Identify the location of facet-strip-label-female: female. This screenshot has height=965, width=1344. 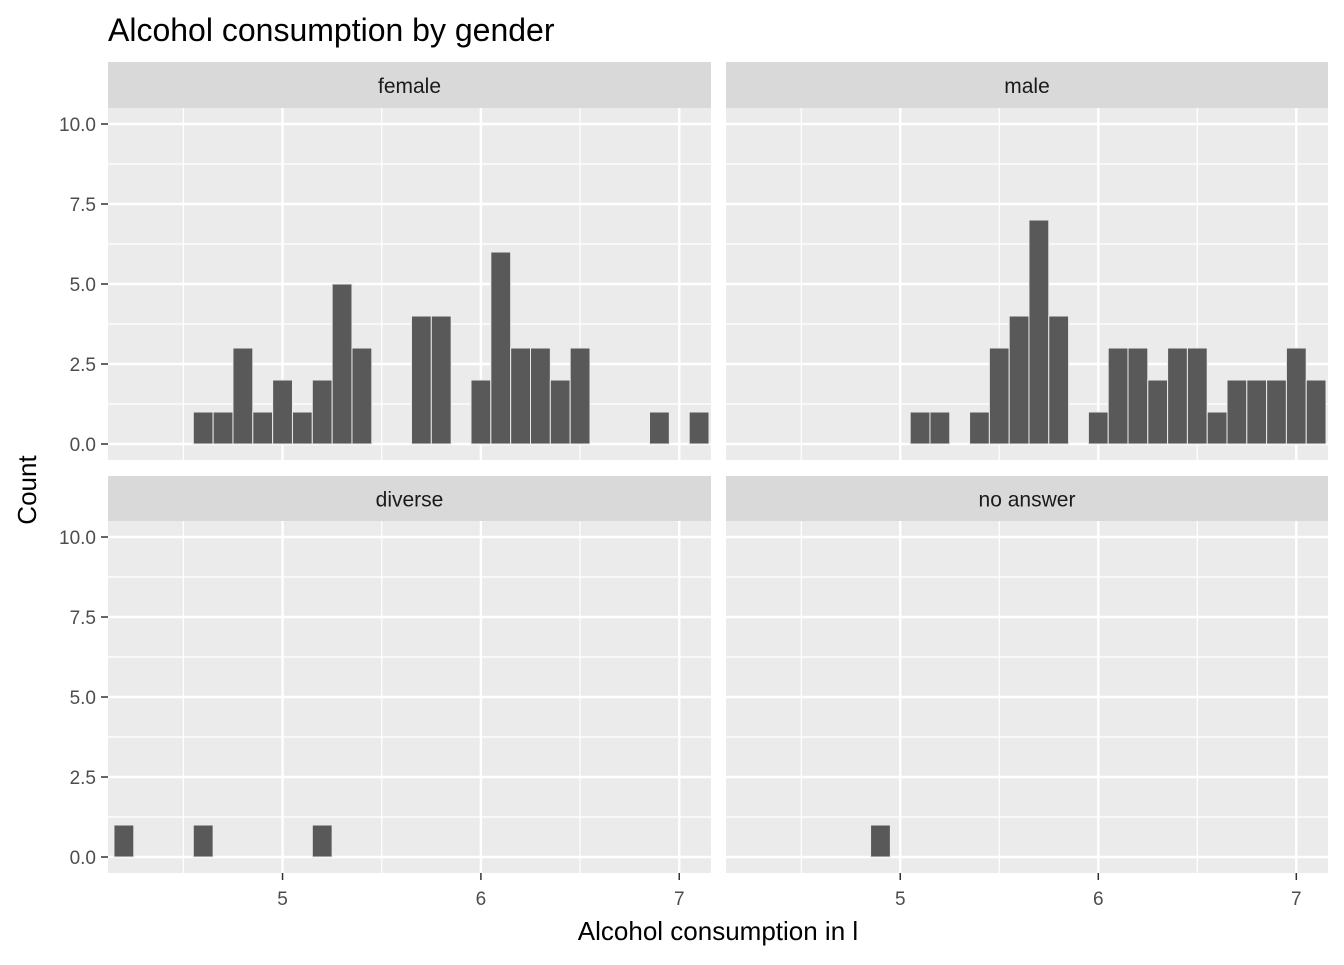
(409, 86).